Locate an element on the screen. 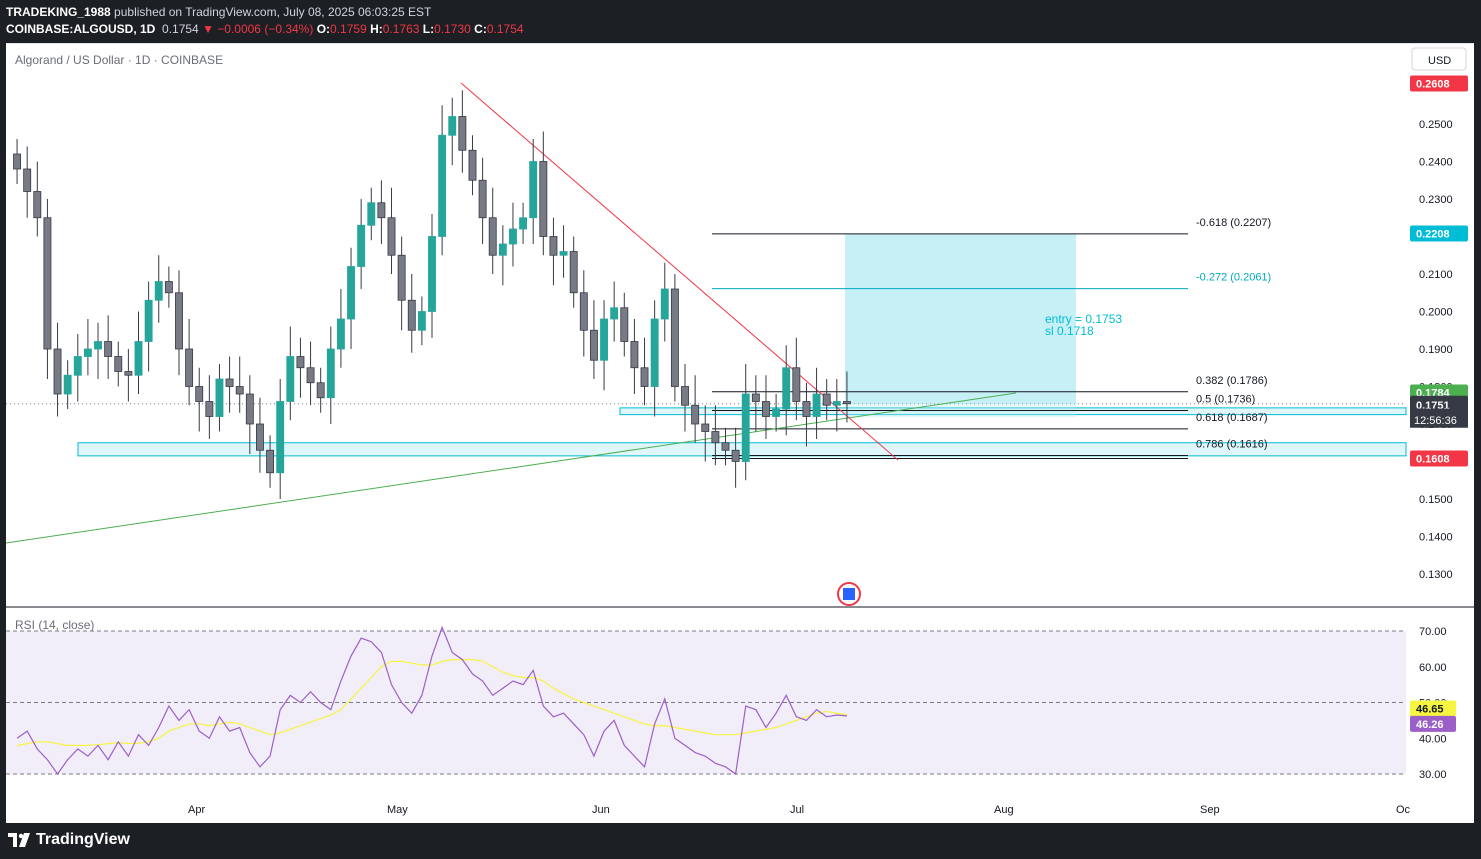 The height and width of the screenshot is (859, 1481). tradingview-logo: TradingView is located at coordinates (69, 840).